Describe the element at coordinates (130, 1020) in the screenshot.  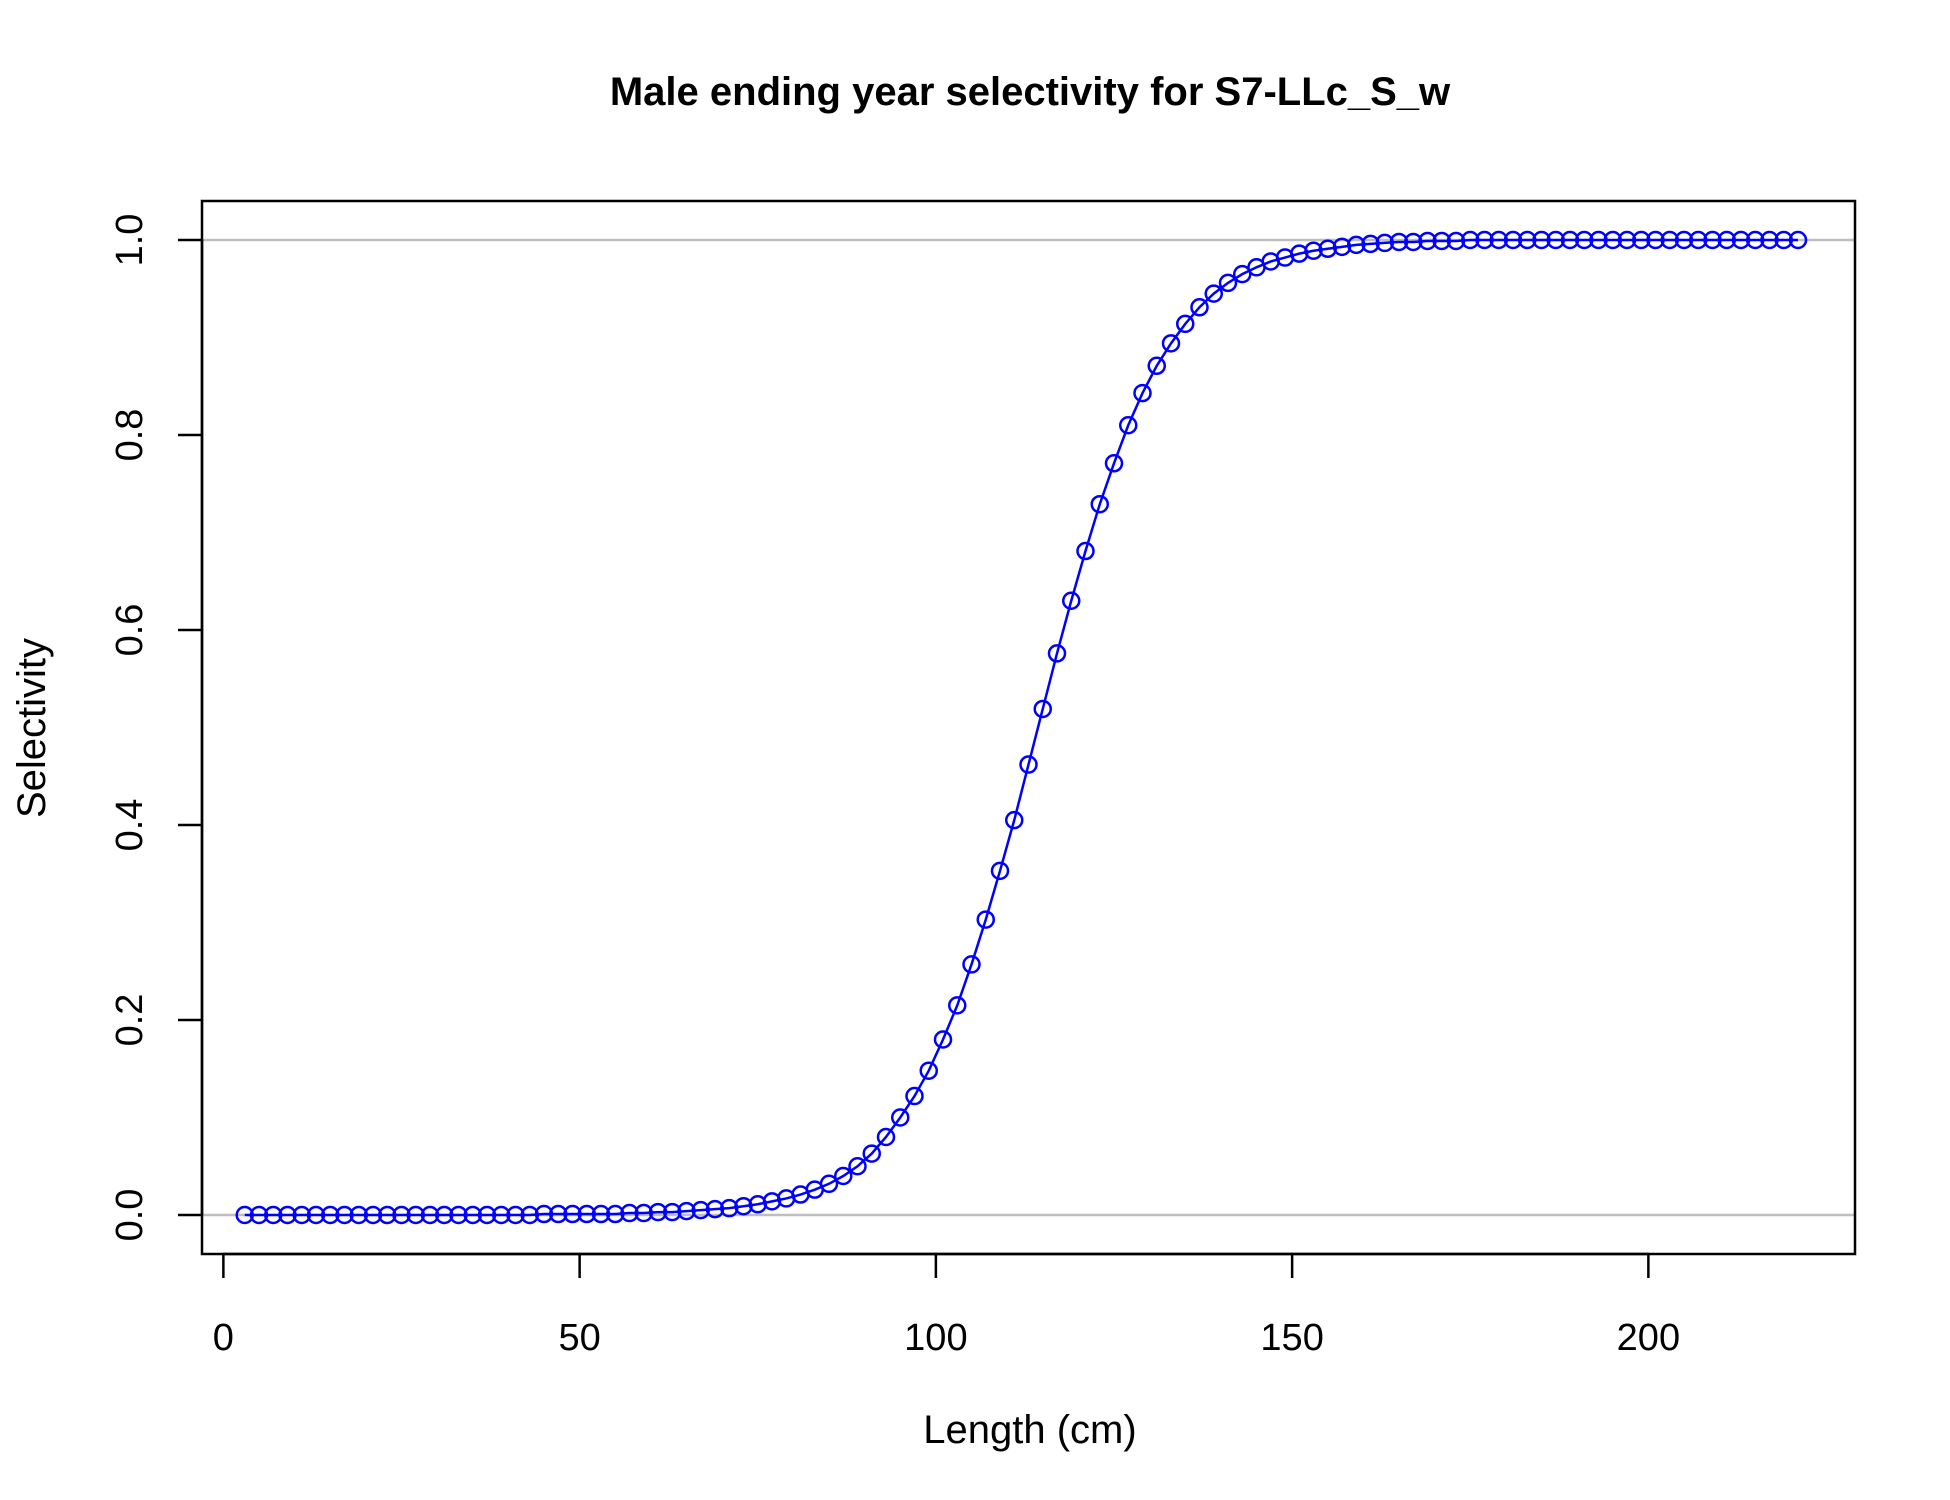
I see `y-tick-label: 0.2` at that location.